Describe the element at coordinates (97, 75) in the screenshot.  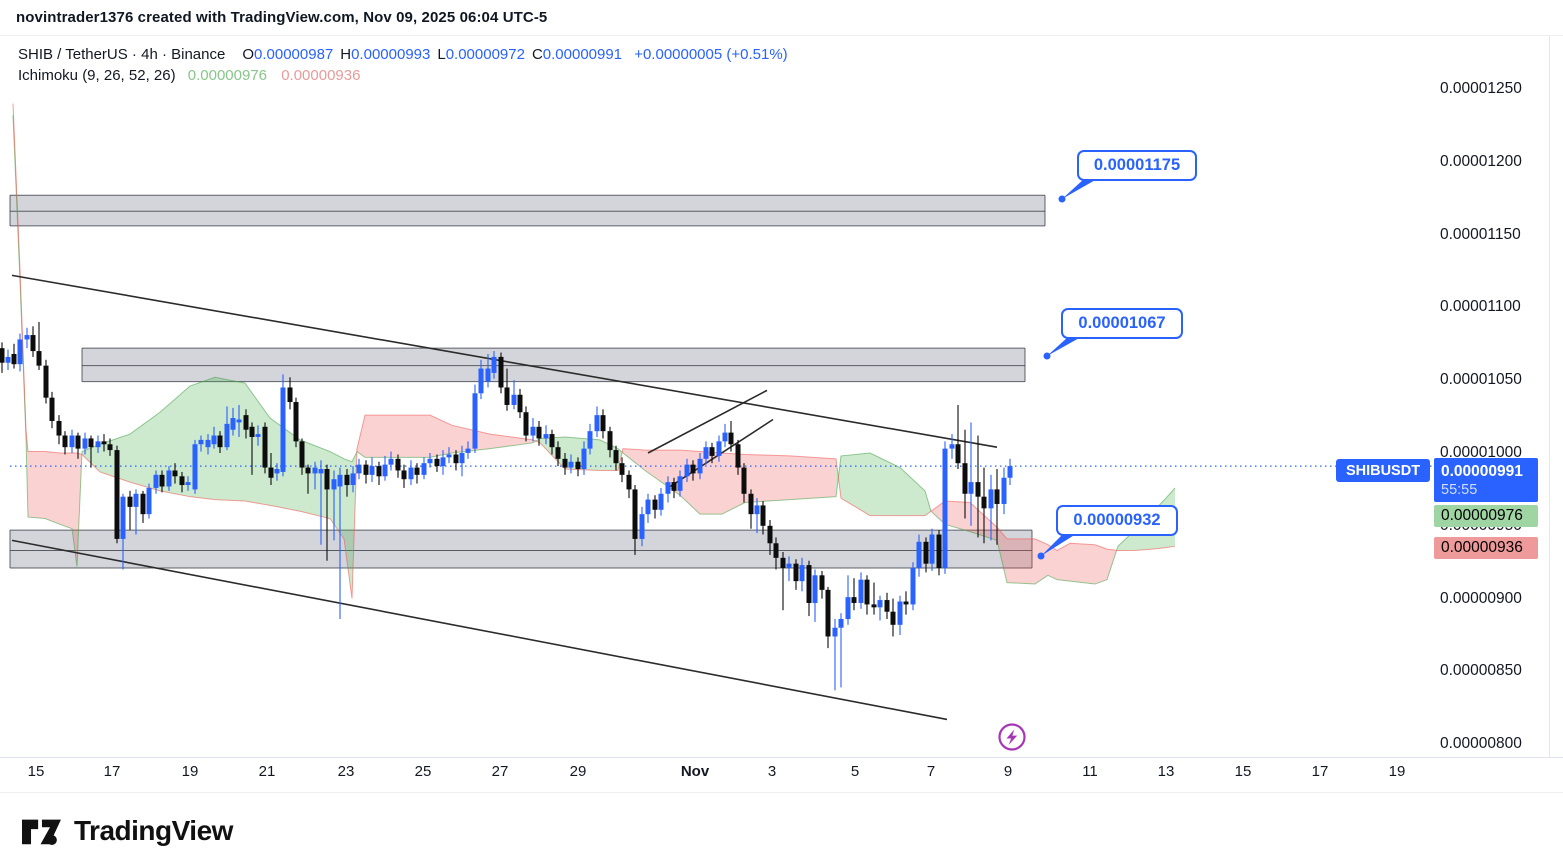
I see `indicator-title: Ichimoku (9, 26, 52, 26)` at that location.